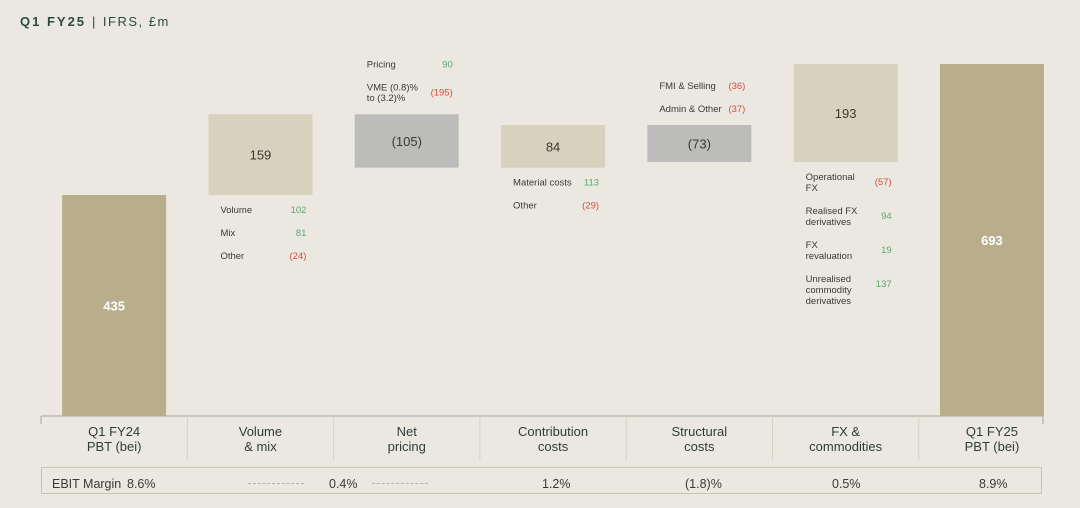 This screenshot has height=508, width=1080. I want to click on breakdown-value-2-0: 90, so click(447, 64).